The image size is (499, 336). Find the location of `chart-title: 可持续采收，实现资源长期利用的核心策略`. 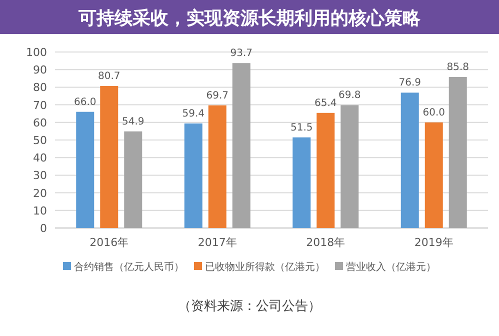

chart-title: 可持续采收，实现资源长期利用的核心策略 is located at coordinates (250, 18).